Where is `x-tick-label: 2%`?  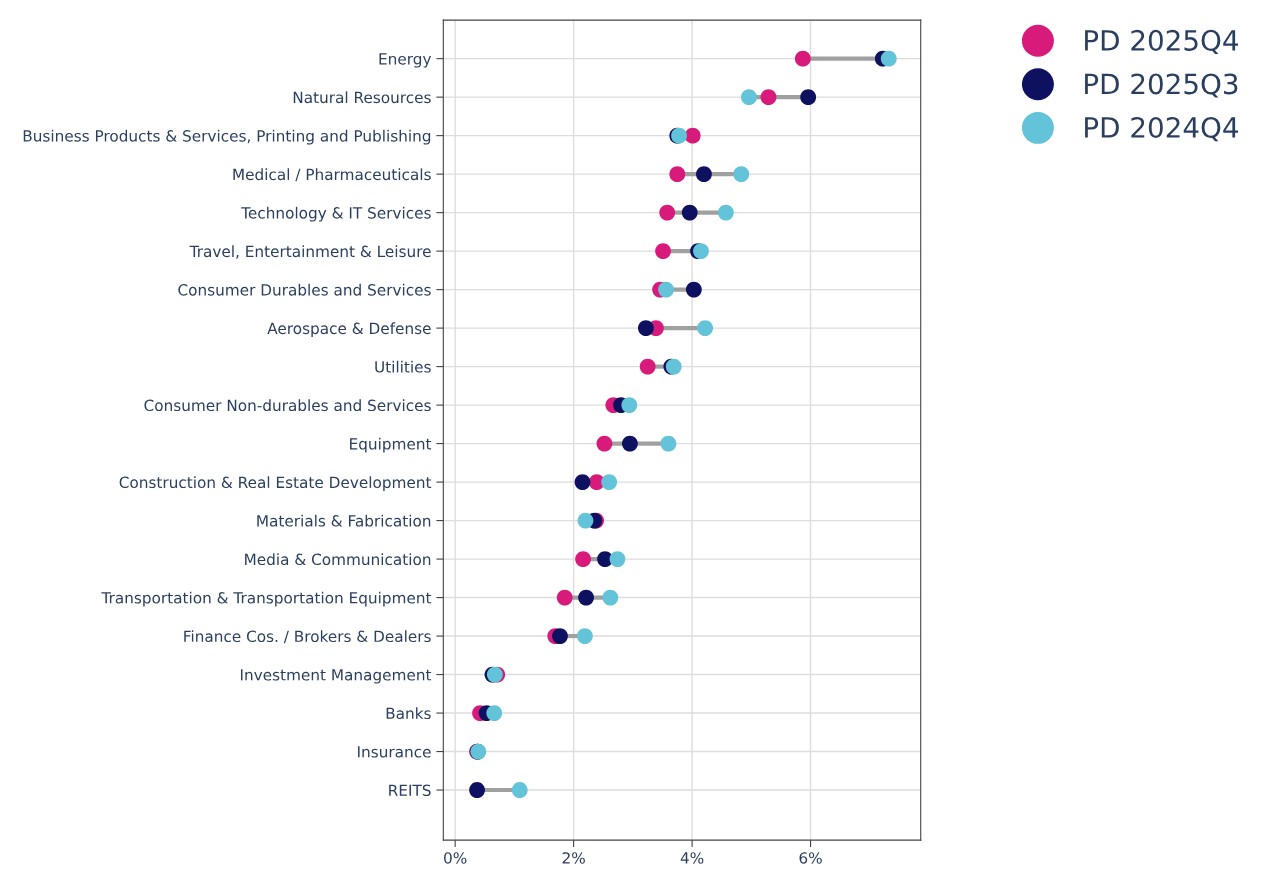 x-tick-label: 2% is located at coordinates (573, 858).